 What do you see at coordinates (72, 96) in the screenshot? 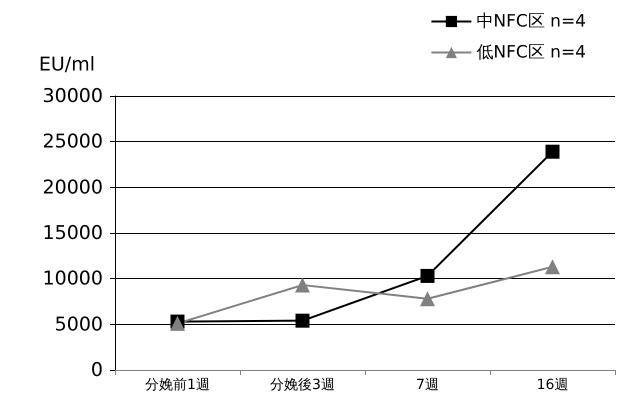
I see `y-tick-label: 30000` at bounding box center [72, 96].